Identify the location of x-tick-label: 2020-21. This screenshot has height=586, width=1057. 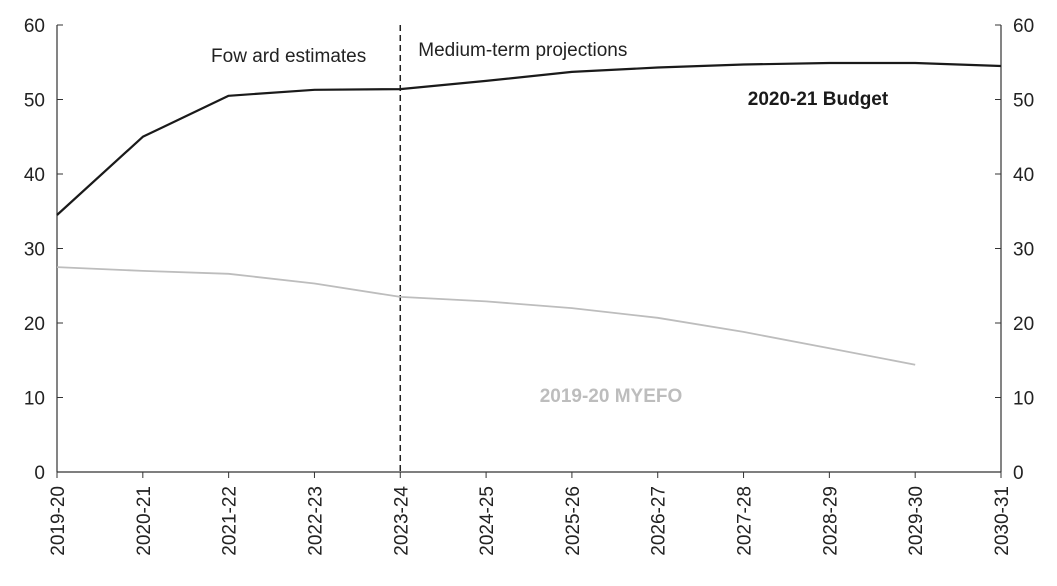
(144, 521).